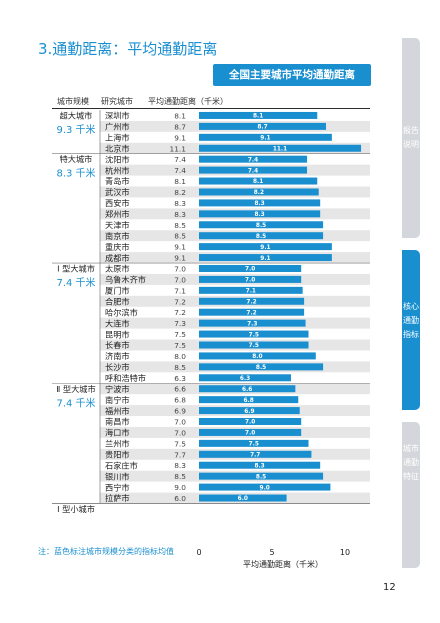 The height and width of the screenshot is (623, 440). Describe the element at coordinates (117, 345) in the screenshot. I see `city-label: 长春市` at that location.